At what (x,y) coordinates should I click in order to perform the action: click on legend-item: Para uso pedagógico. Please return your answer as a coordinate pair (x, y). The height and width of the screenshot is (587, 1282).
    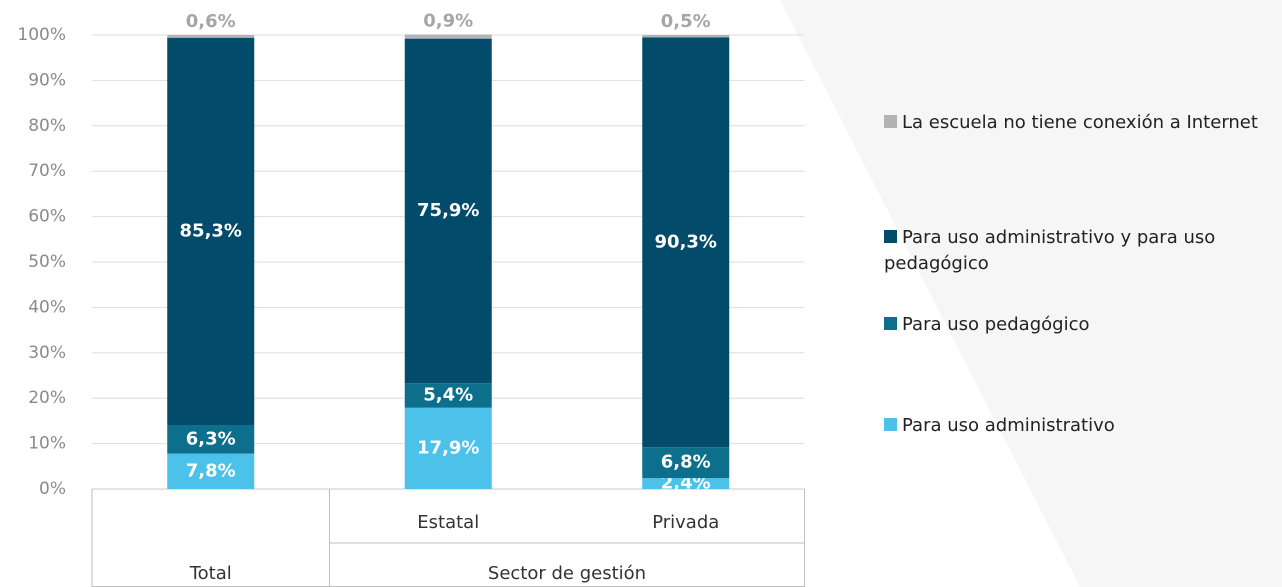
    Looking at the image, I should click on (1080, 325).